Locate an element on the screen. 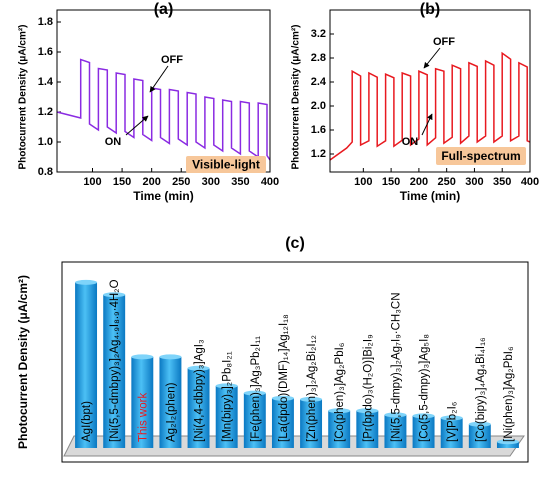 This screenshot has width=550, height=488. bar-label: [Fe(phen)₃]Ag₃Pb₂I₁₁ is located at coordinates (256, 389).